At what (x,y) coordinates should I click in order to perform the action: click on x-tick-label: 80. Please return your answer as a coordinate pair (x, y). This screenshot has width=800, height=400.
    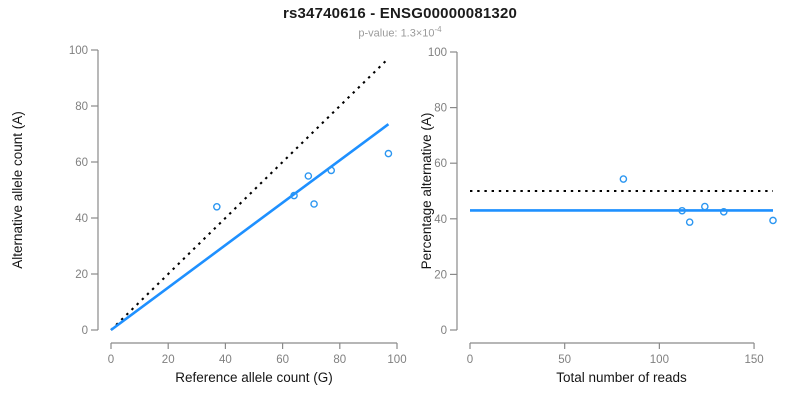
    Looking at the image, I should click on (339, 360).